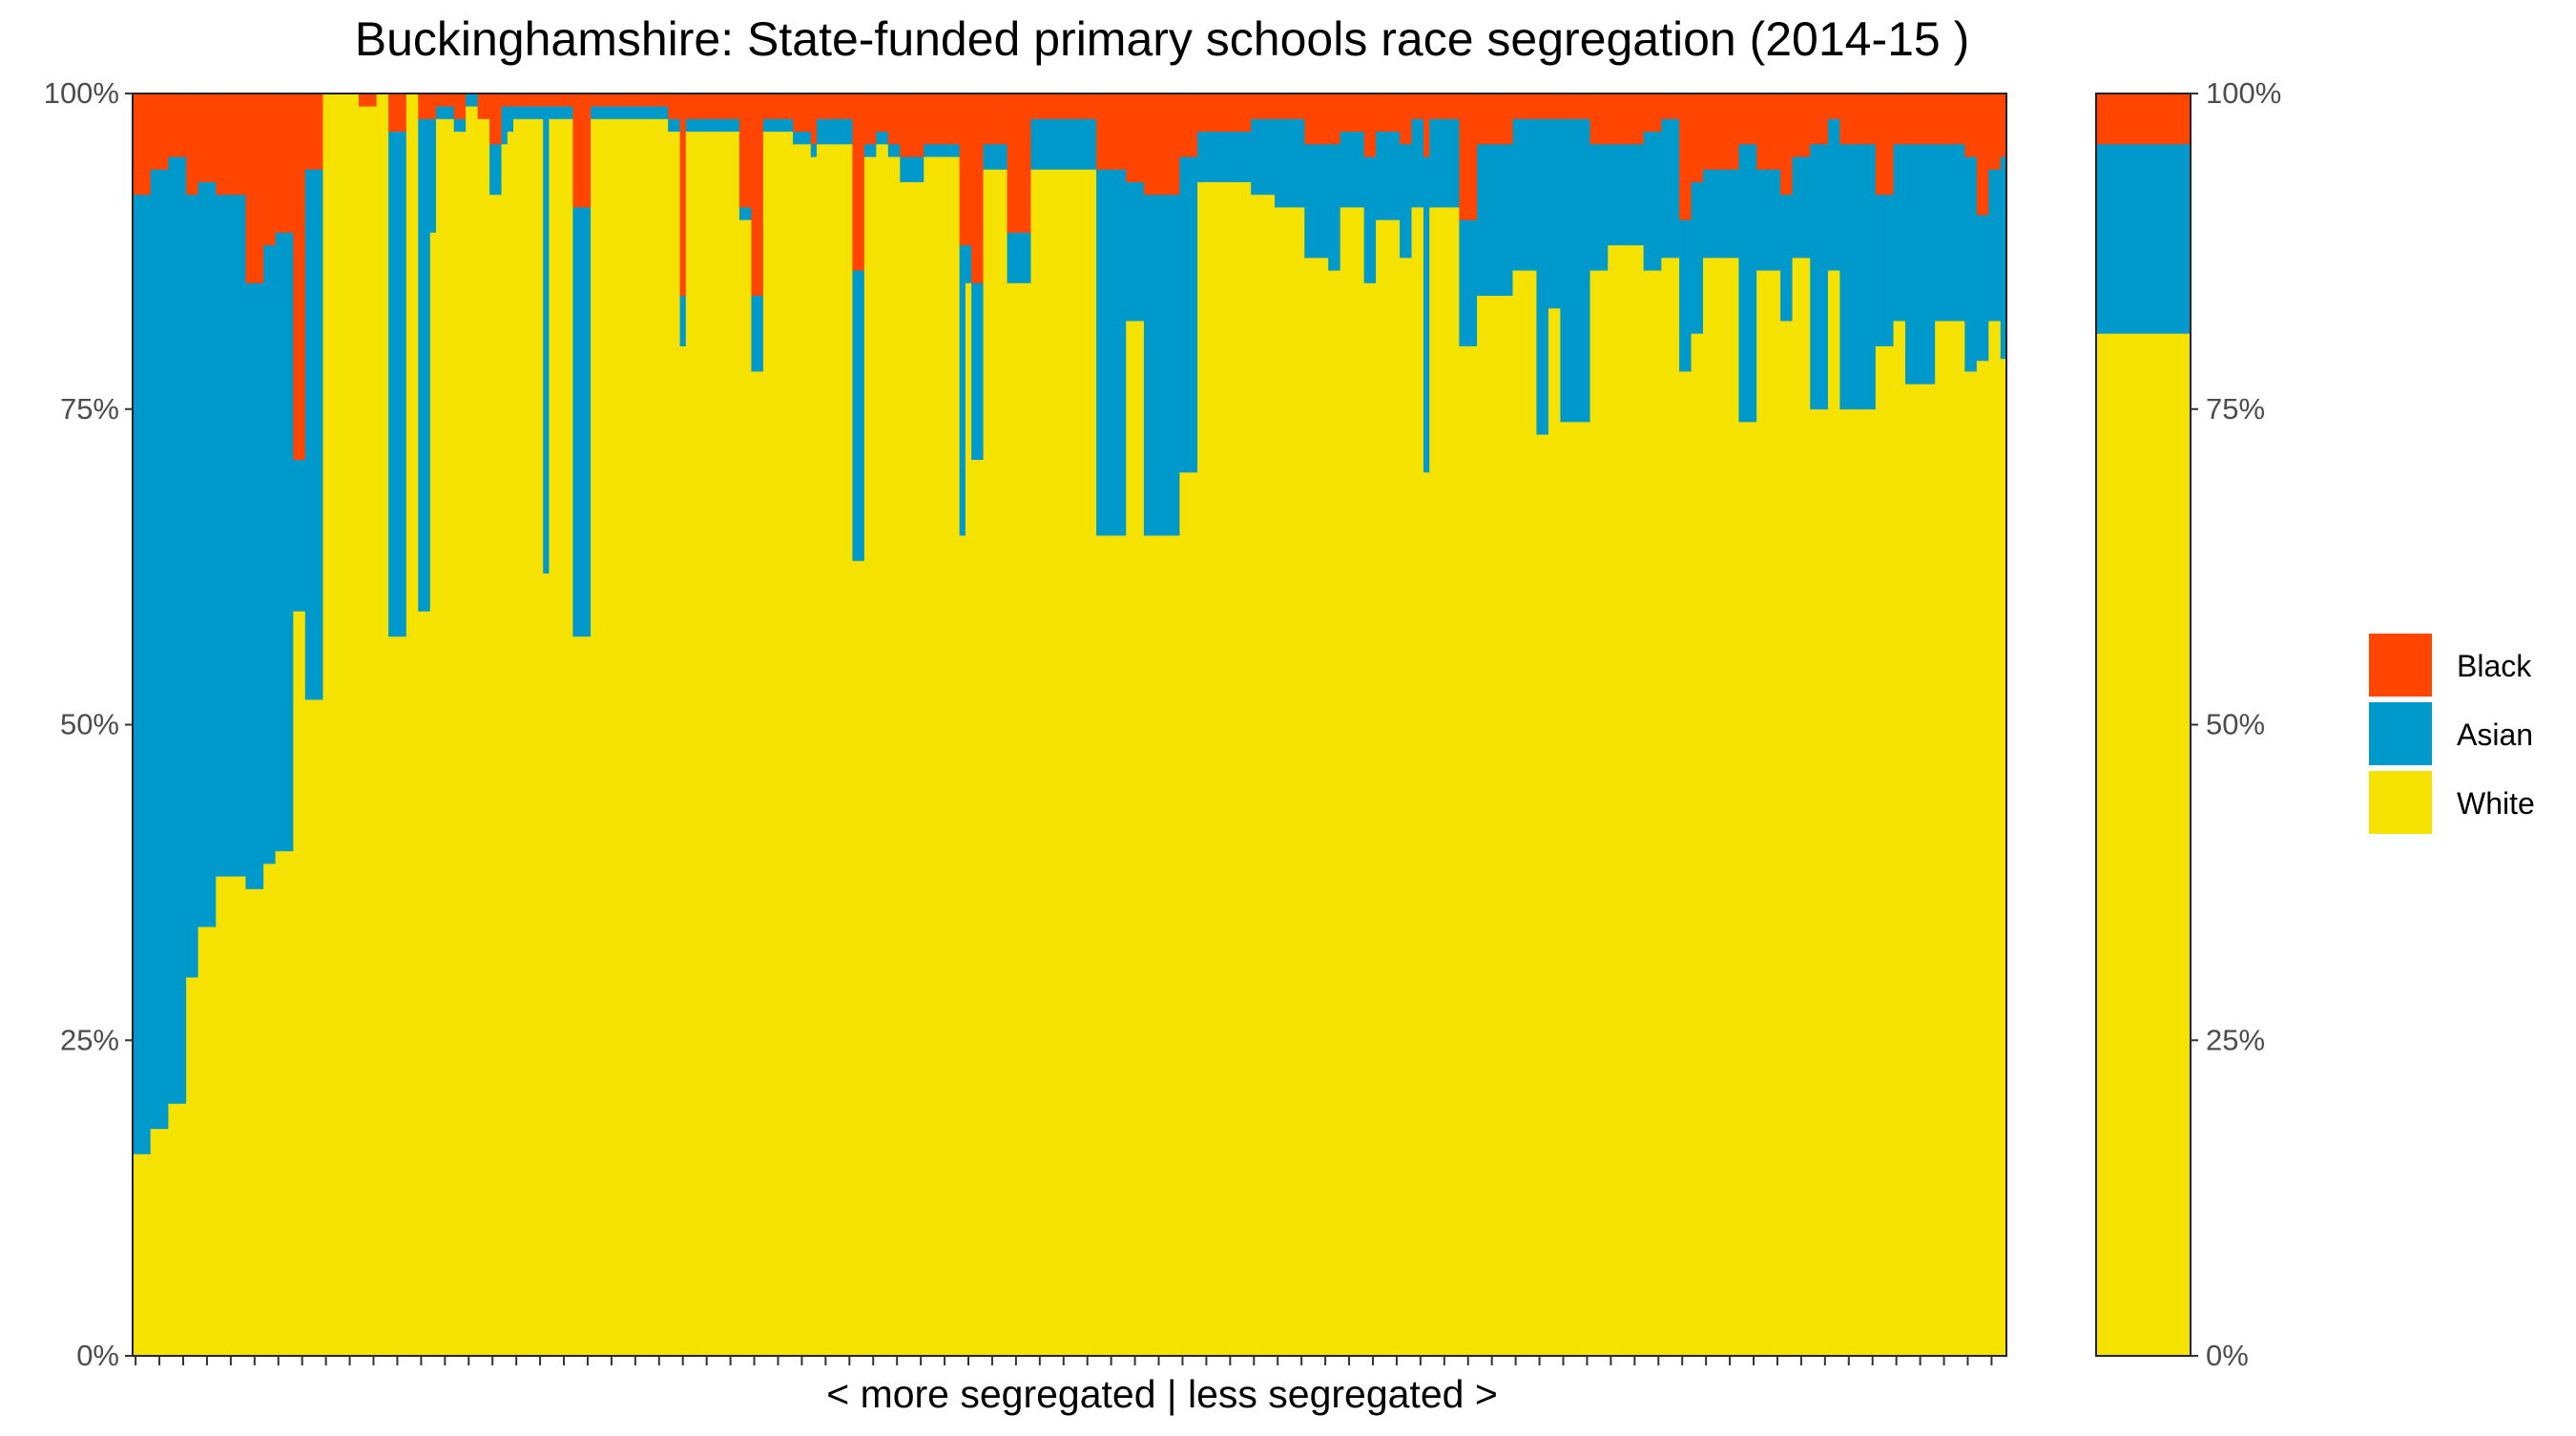 This screenshot has height=1436, width=2576. Describe the element at coordinates (2496, 803) in the screenshot. I see `legend-label-white: White` at that location.